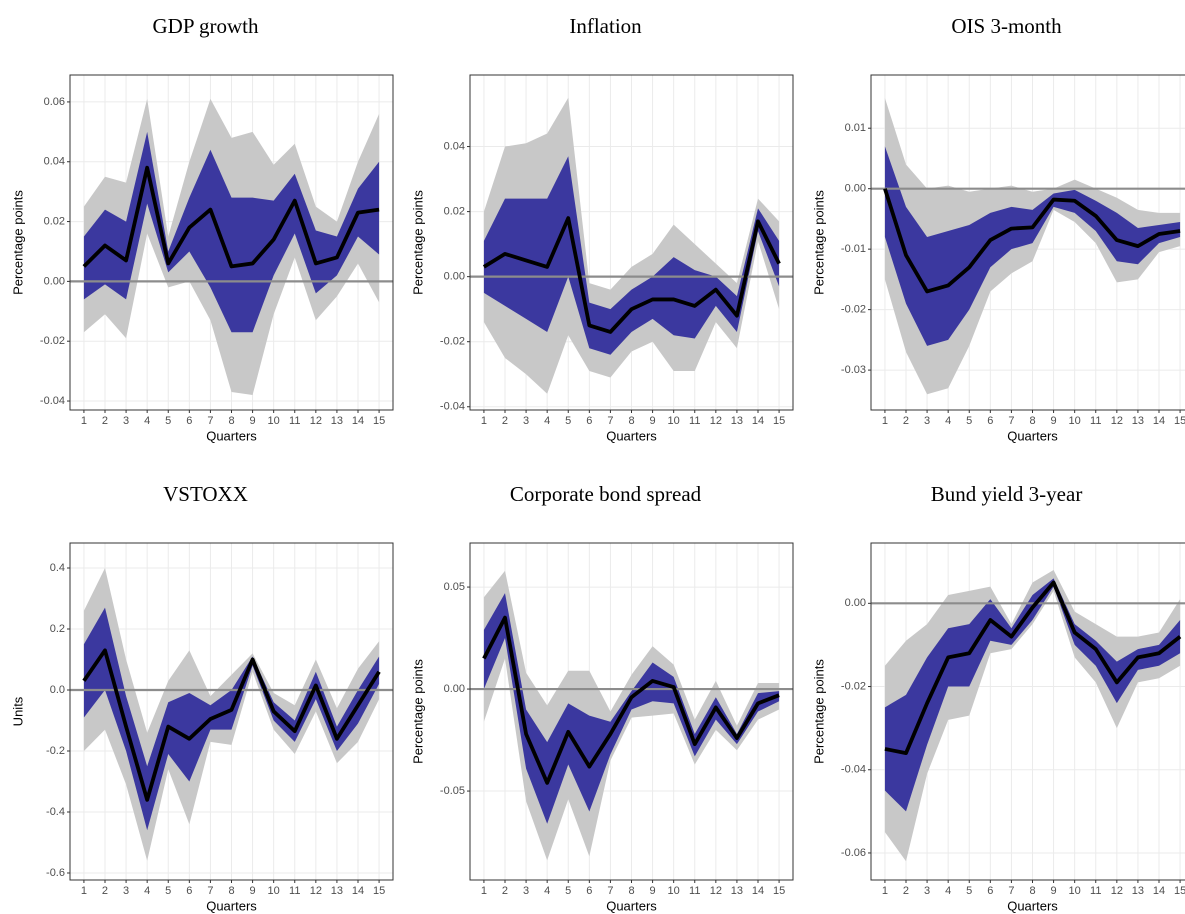 The height and width of the screenshot is (914, 1185). Describe the element at coordinates (853, 249) in the screenshot. I see `y-tick-label: -0.01` at that location.